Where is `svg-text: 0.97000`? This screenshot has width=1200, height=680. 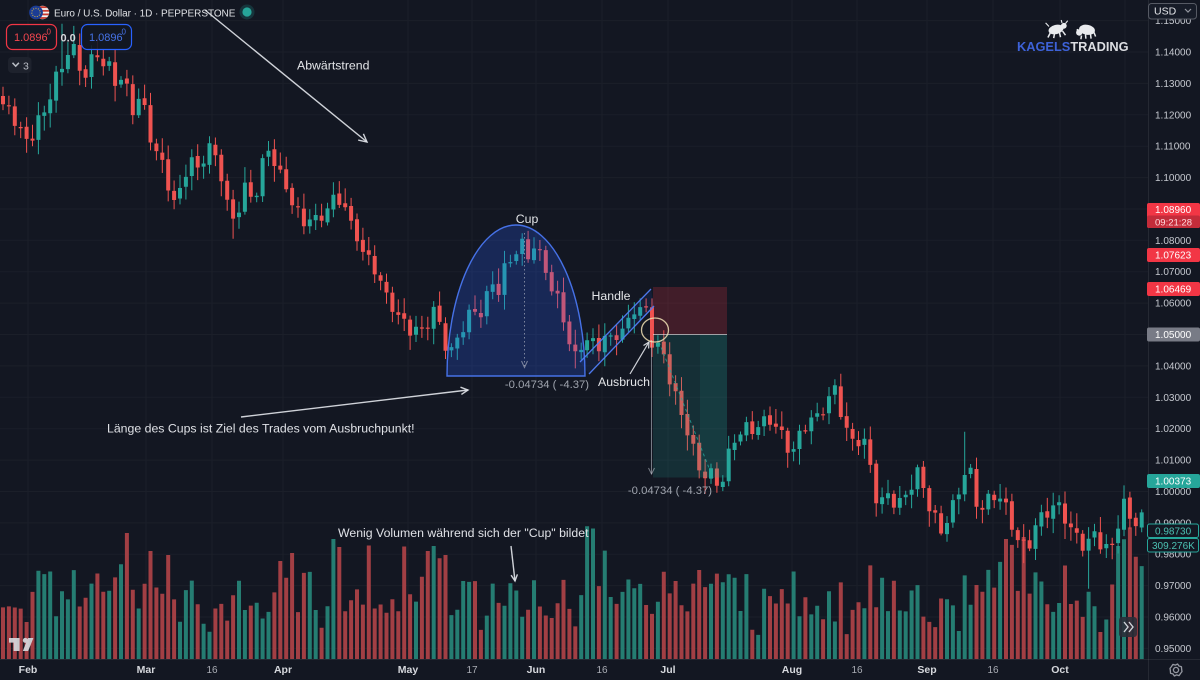 svg-text: 0.97000 is located at coordinates (1173, 586).